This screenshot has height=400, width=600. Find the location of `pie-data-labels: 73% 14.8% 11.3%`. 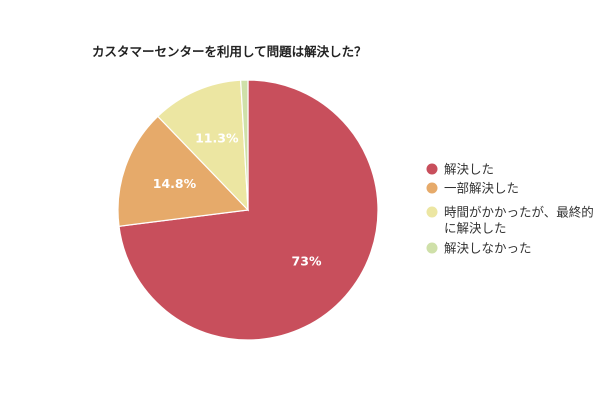

pie-data-labels: 73% 14.8% 11.3% is located at coordinates (237, 200).